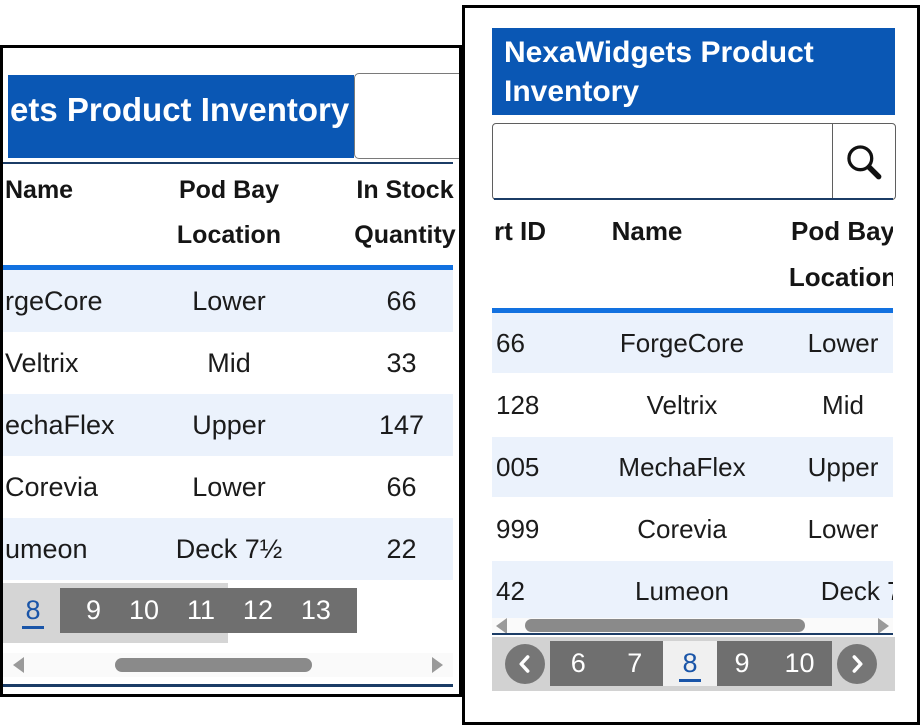 The image size is (921, 727). I want to click on pagination-next-button, so click(857, 664).